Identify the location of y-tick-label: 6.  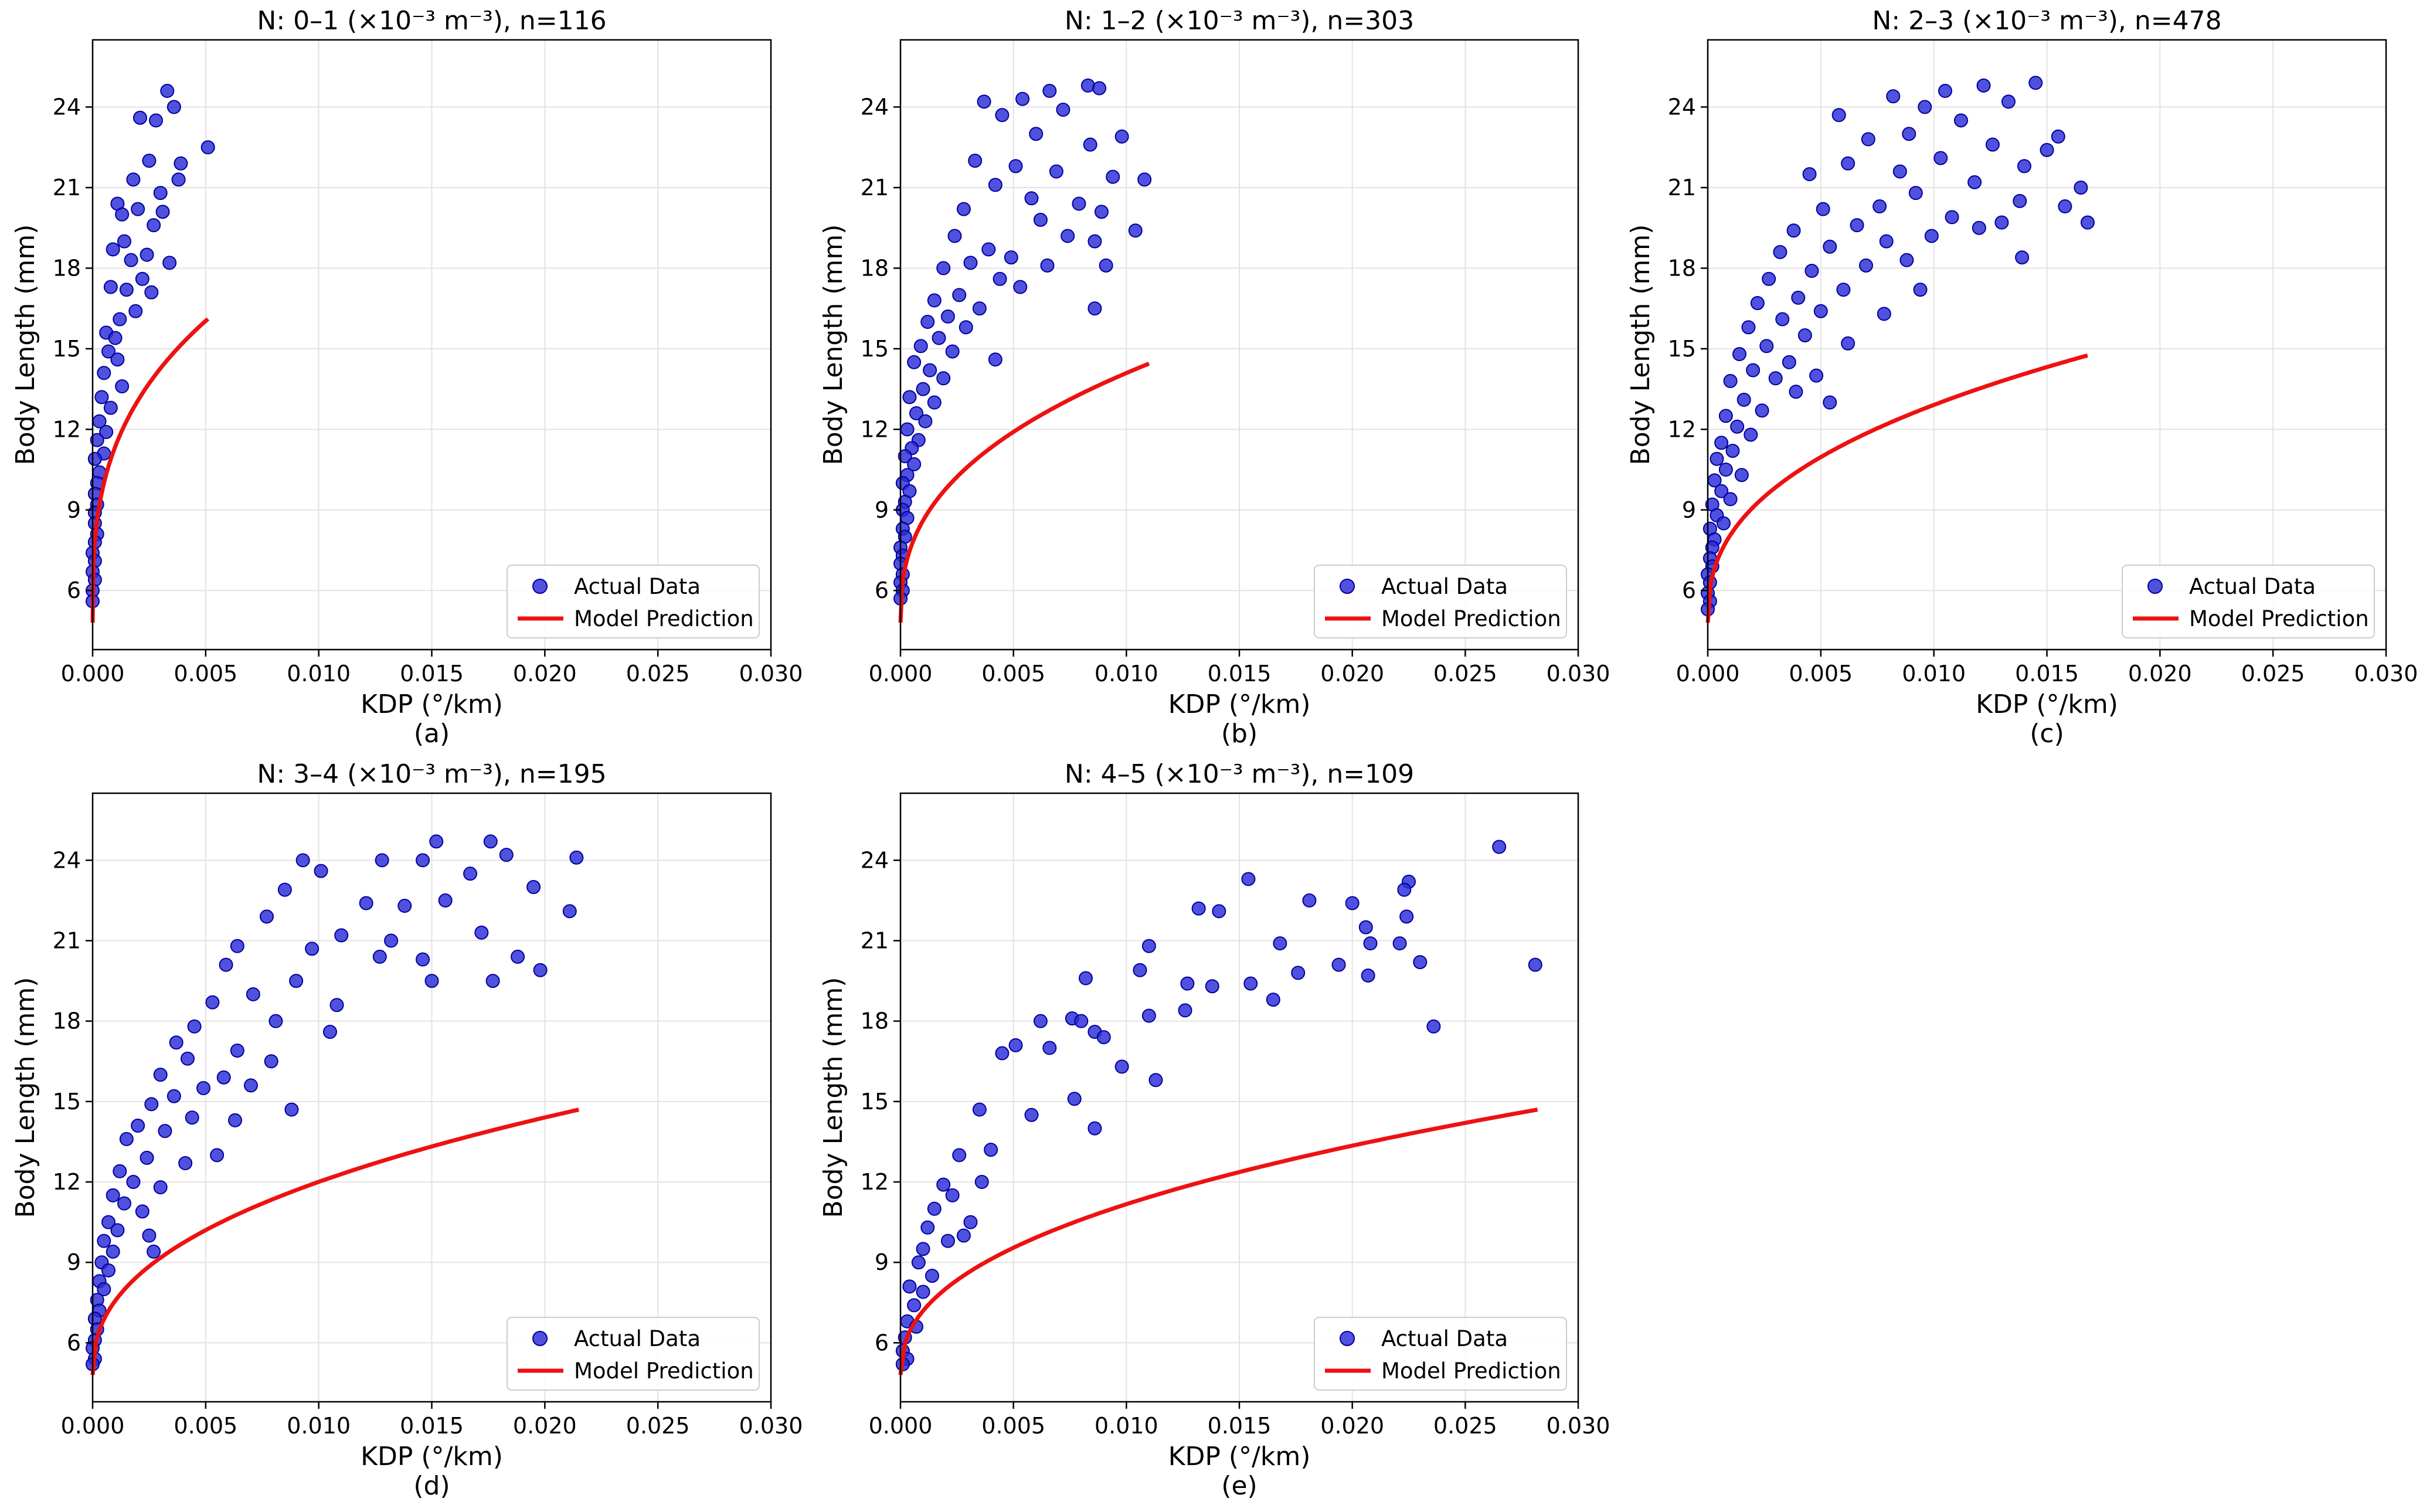
(882, 1342).